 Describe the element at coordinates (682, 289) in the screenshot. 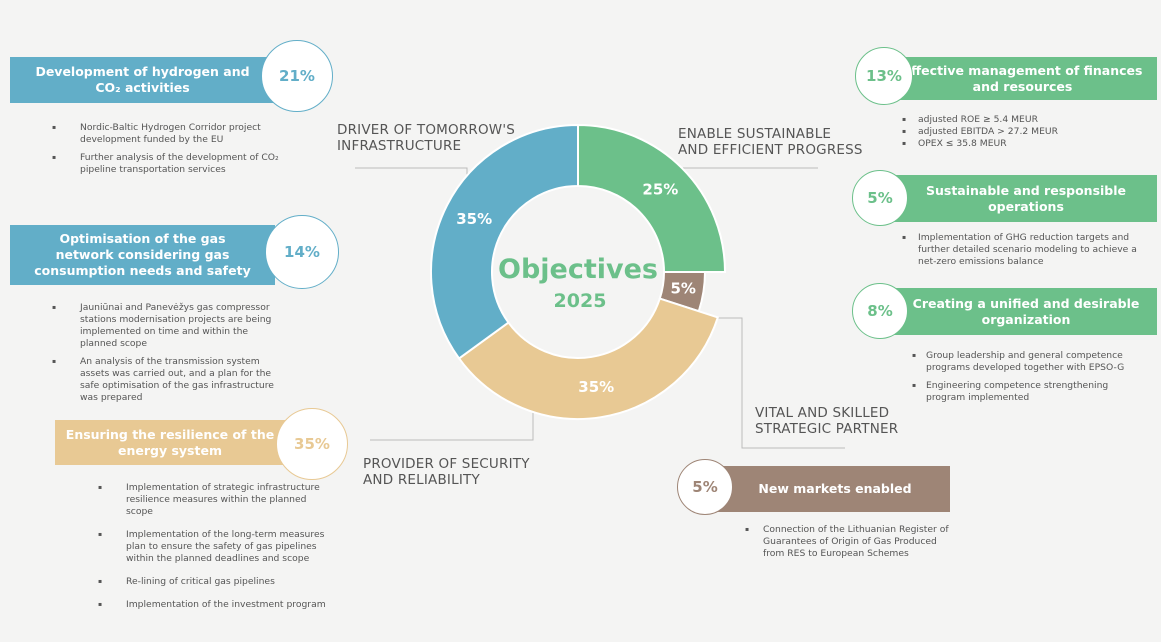

I see `donut-segment-label: 5%` at that location.